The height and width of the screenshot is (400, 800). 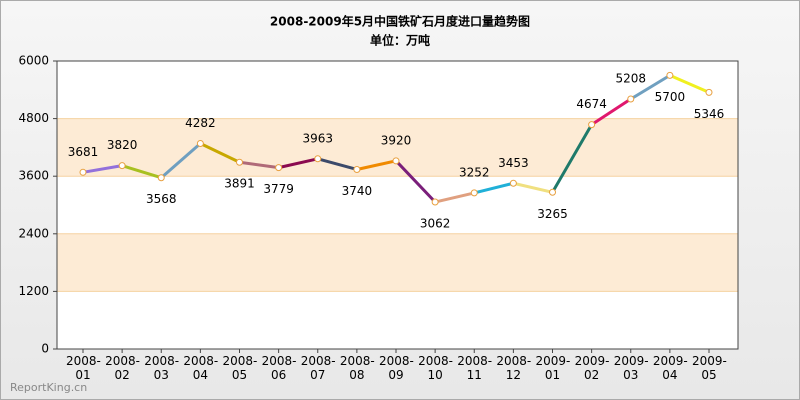 What do you see at coordinates (514, 368) in the screenshot?
I see `x-tick-label: 2008-12` at bounding box center [514, 368].